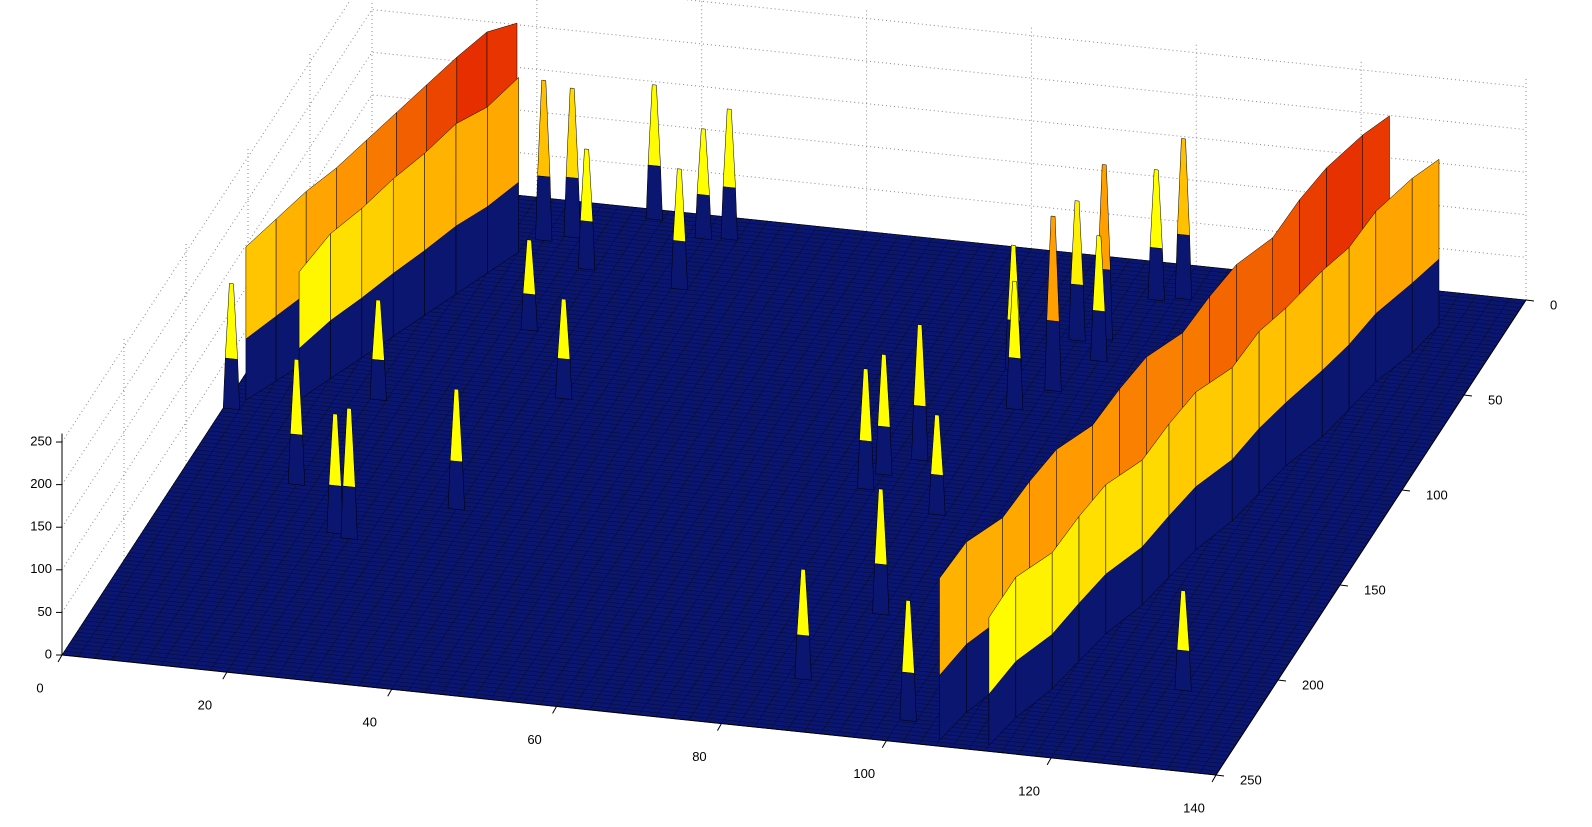 The image size is (1592, 827). I want to click on y-tick-label: 100, so click(1437, 494).